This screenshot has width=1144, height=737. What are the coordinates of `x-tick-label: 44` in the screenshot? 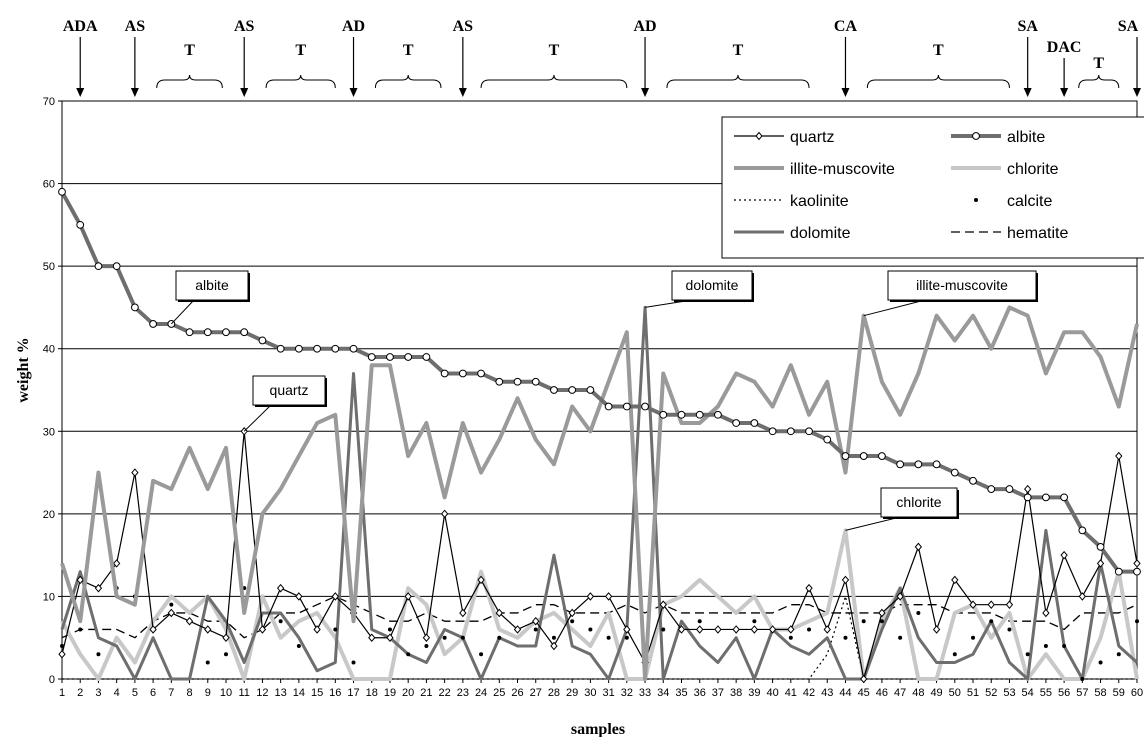 It's located at (845, 693).